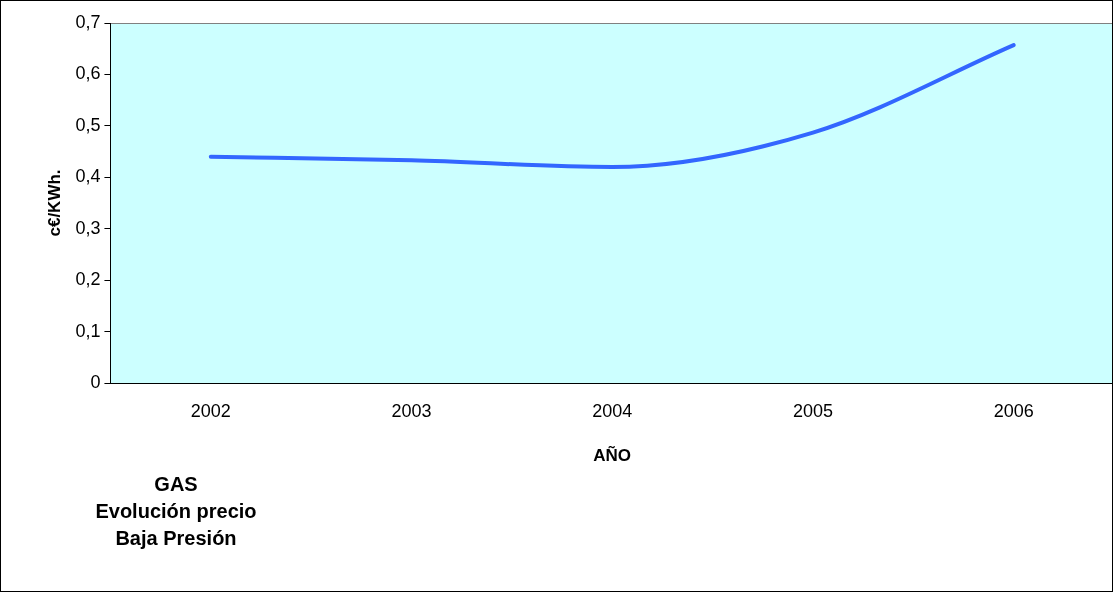 This screenshot has height=592, width=1113. Describe the element at coordinates (54, 203) in the screenshot. I see `y-axis-title: c€/KWh.` at that location.